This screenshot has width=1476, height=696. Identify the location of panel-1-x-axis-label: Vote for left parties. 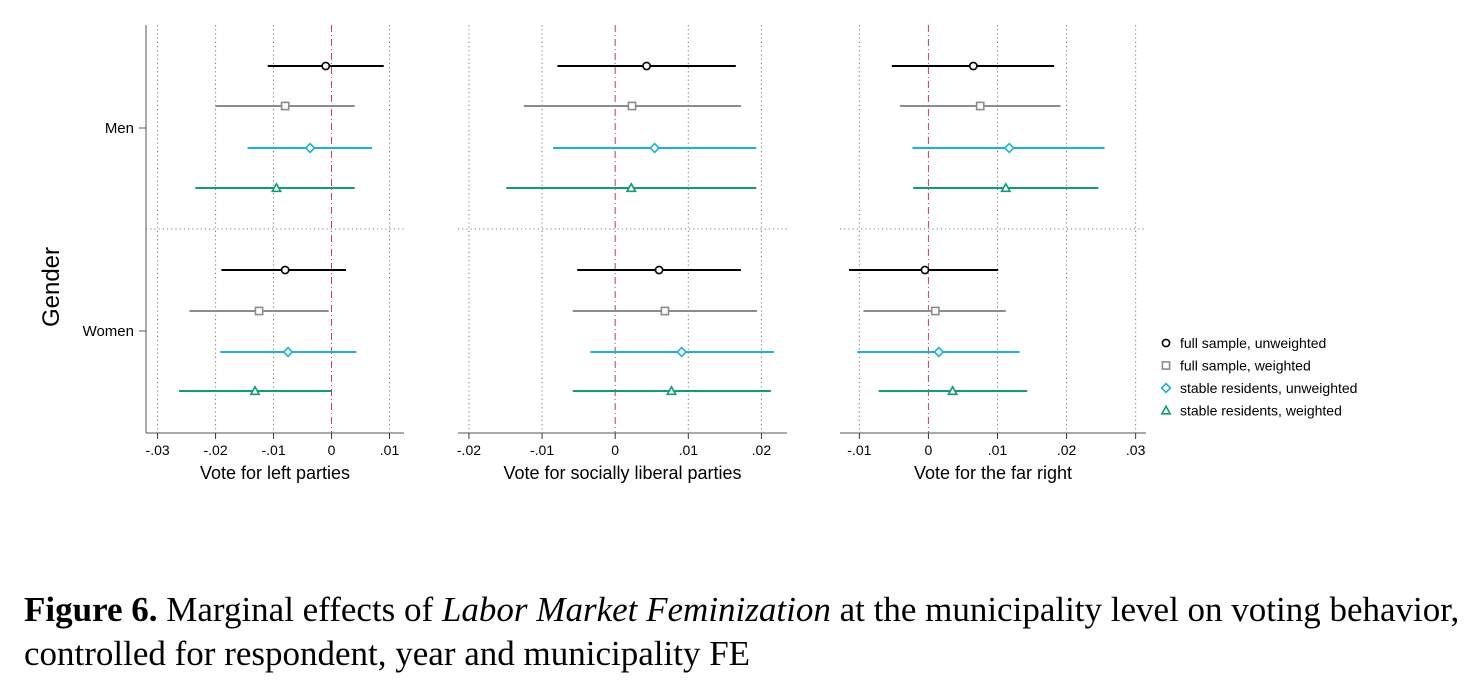
(275, 473).